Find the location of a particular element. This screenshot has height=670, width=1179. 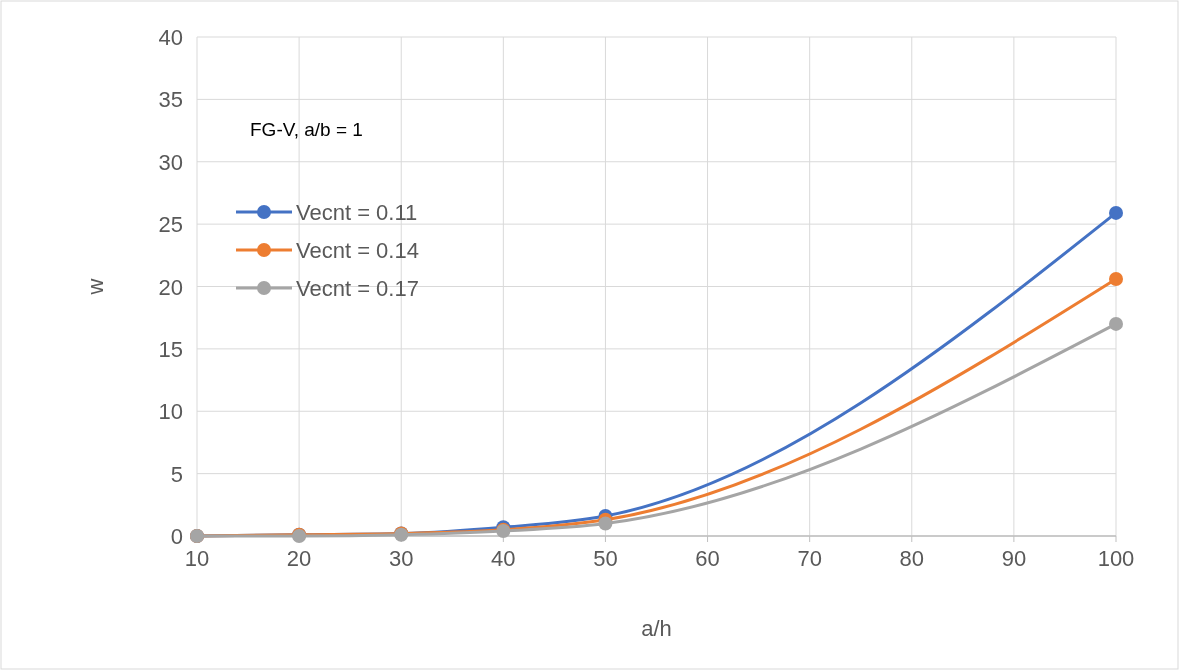

legend-label: Vecnt = 0.14 is located at coordinates (357, 250).